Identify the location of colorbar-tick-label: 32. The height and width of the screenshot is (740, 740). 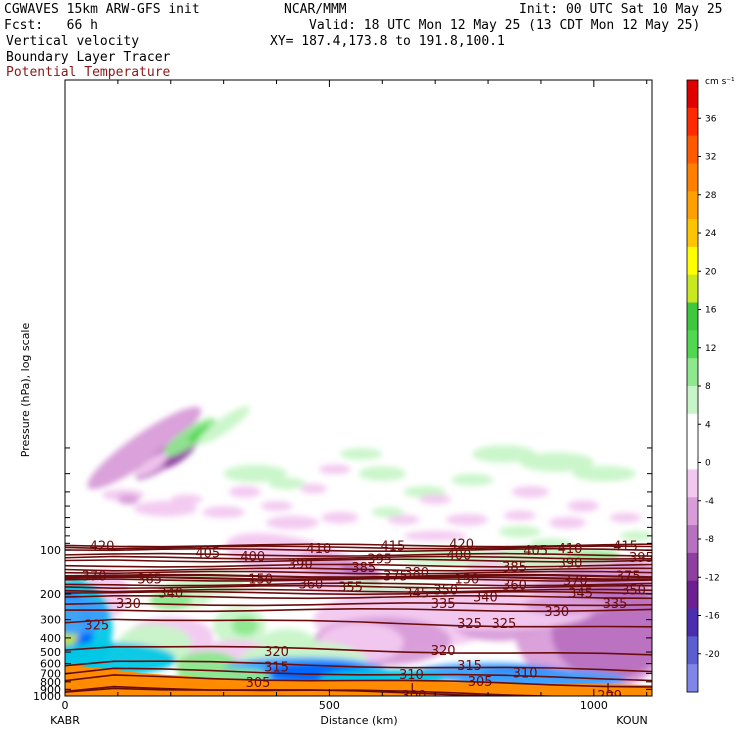
(710, 158).